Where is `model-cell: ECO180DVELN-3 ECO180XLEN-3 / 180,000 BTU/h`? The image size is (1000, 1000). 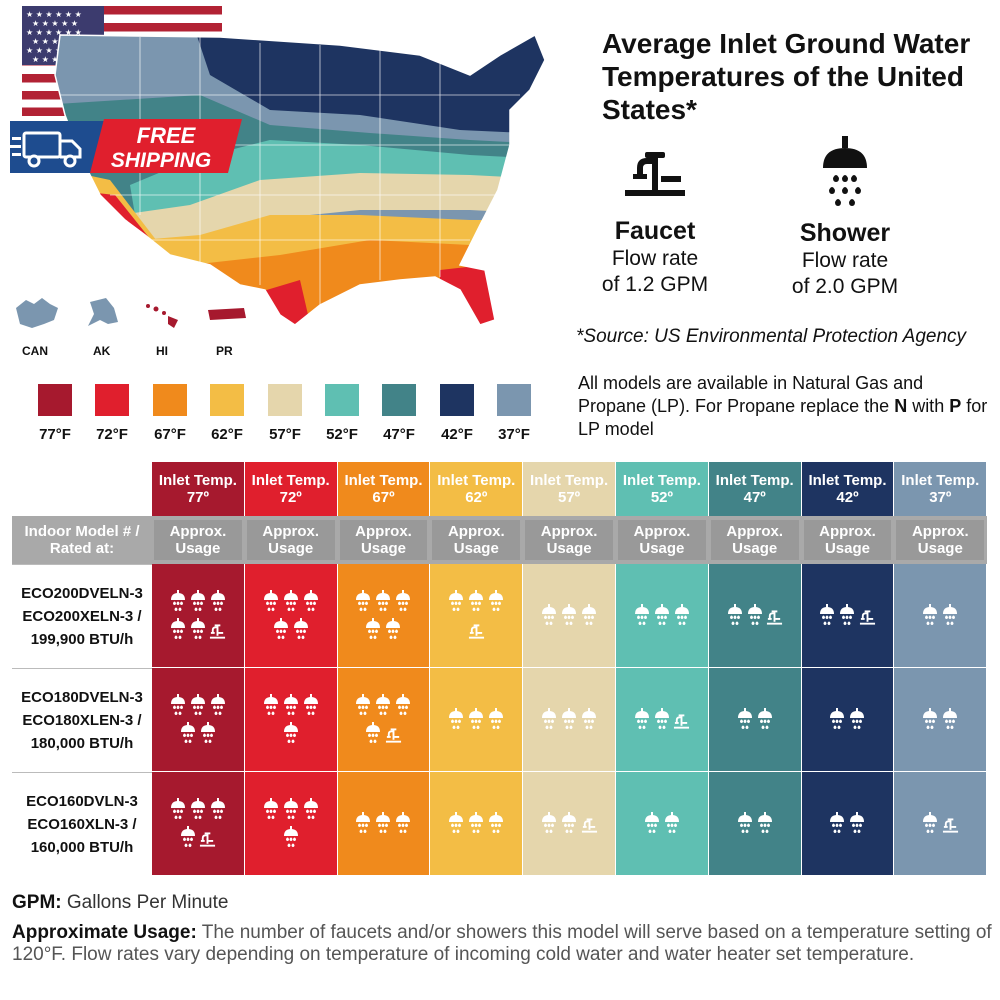
model-cell: ECO180DVELN-3 ECO180XLEN-3 / 180,000 BTU/h is located at coordinates (82, 720).